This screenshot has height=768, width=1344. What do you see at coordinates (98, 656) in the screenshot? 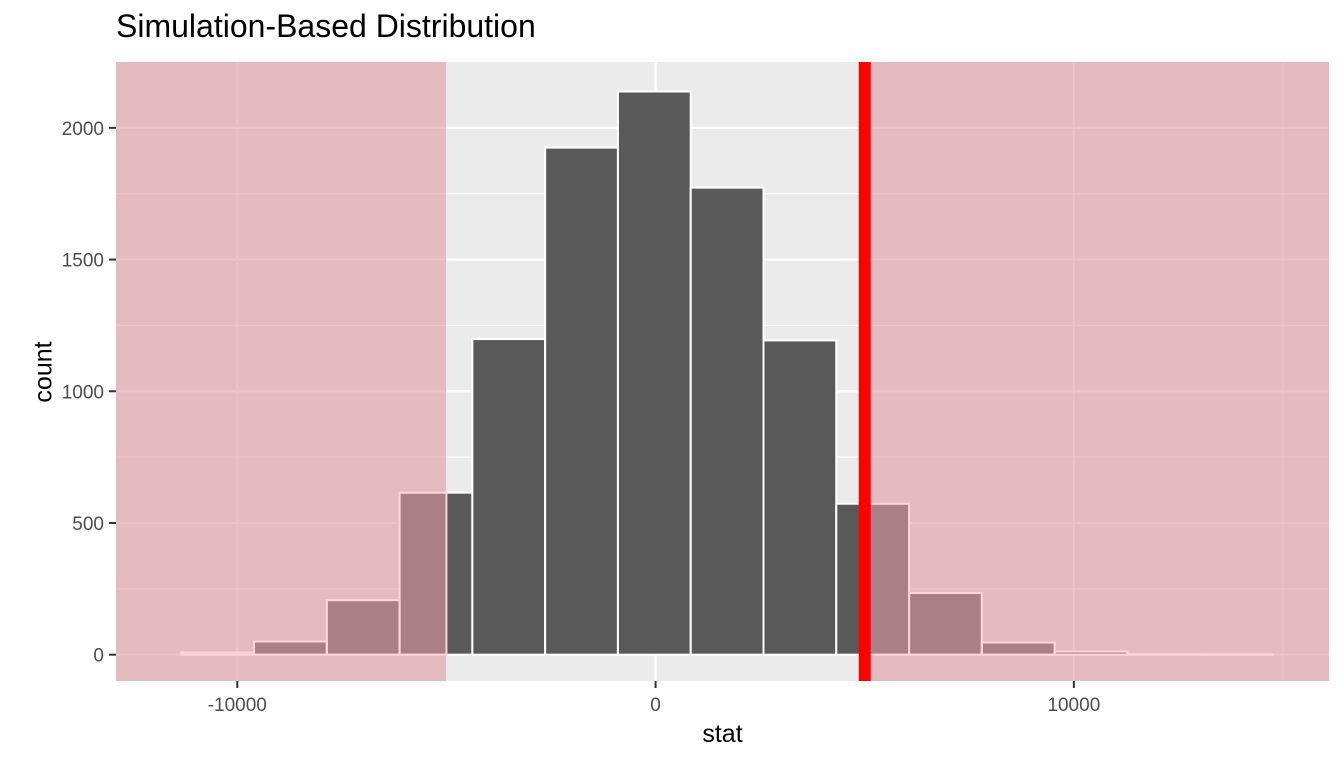
I see `y-tick-label: 0` at bounding box center [98, 656].